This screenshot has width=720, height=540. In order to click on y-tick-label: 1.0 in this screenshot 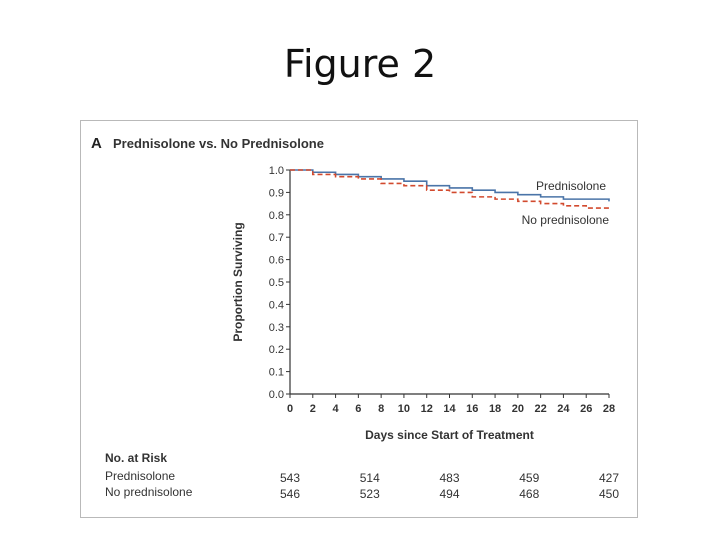, I will do `click(276, 171)`.